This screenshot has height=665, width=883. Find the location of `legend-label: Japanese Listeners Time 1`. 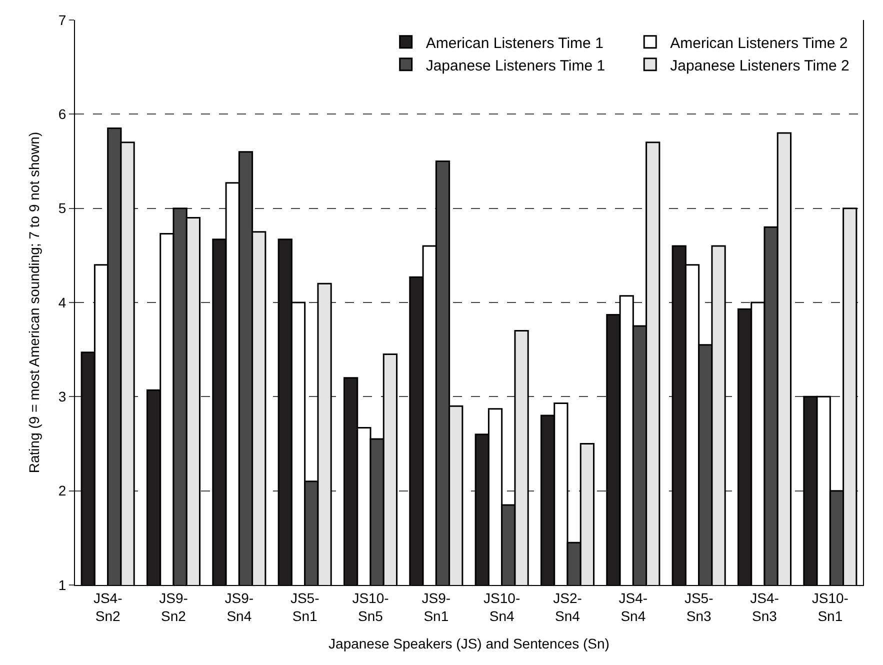

legend-label: Japanese Listeners Time 1 is located at coordinates (516, 65).